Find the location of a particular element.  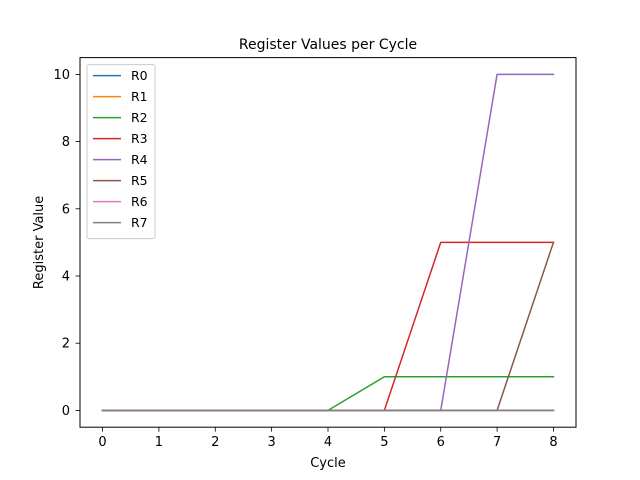

y-tick-label: 0 is located at coordinates (66, 411).